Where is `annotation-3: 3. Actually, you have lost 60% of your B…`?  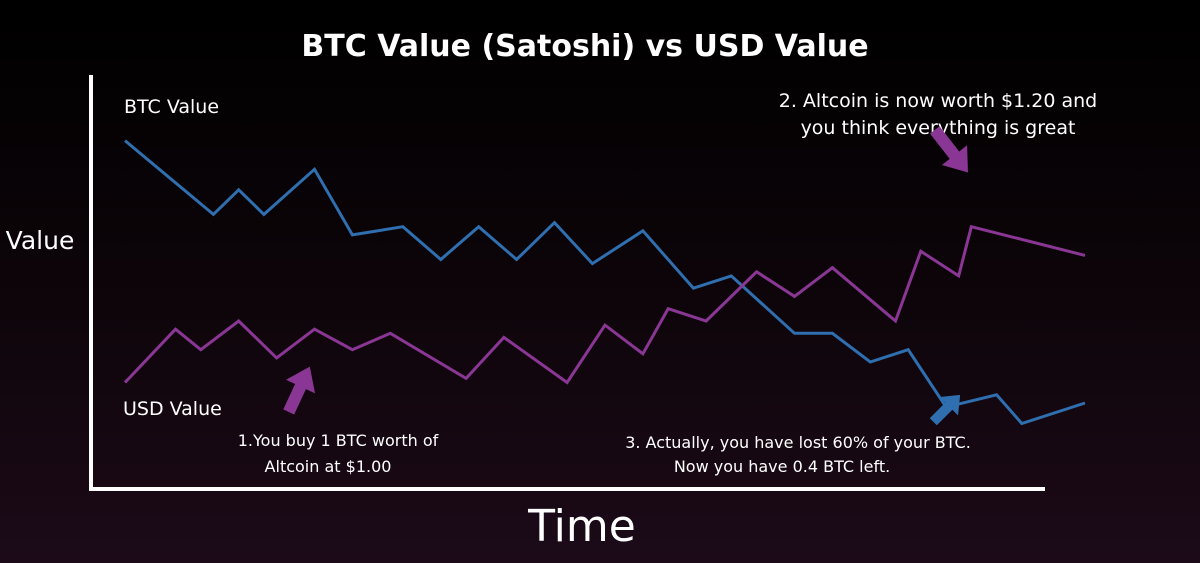 annotation-3: 3. Actually, you have lost 60% of your B… is located at coordinates (798, 435).